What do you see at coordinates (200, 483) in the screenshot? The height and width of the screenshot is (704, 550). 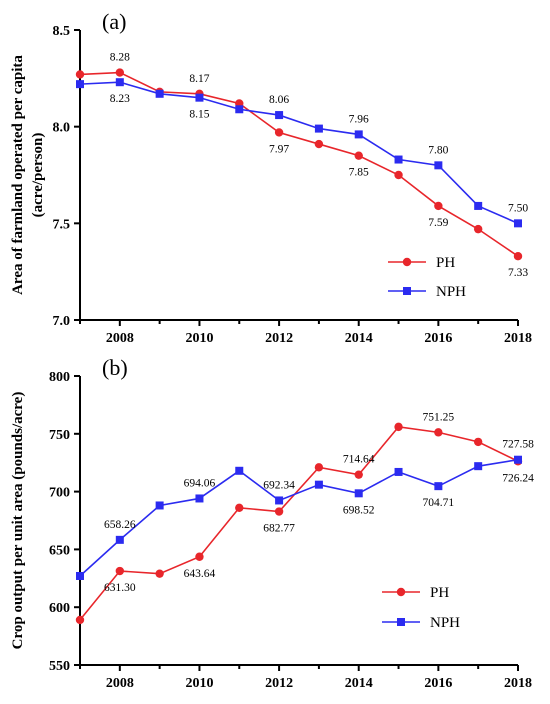 I see `data-label: 694.06` at bounding box center [200, 483].